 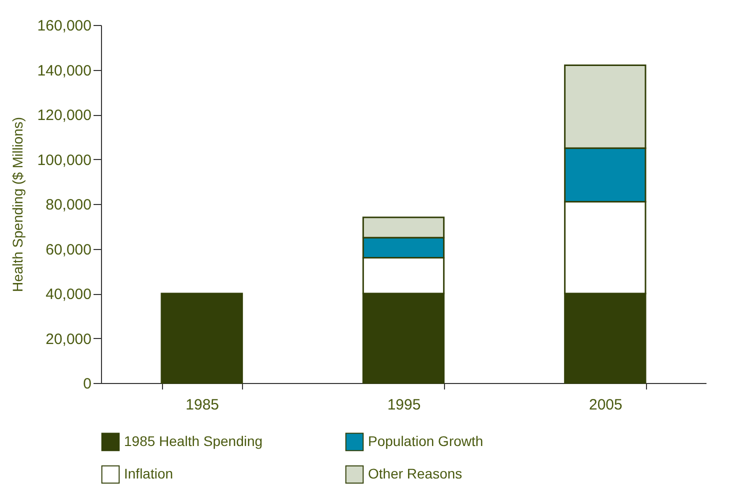 What do you see at coordinates (64, 26) in the screenshot?
I see `y-tick-label: 160,000` at bounding box center [64, 26].